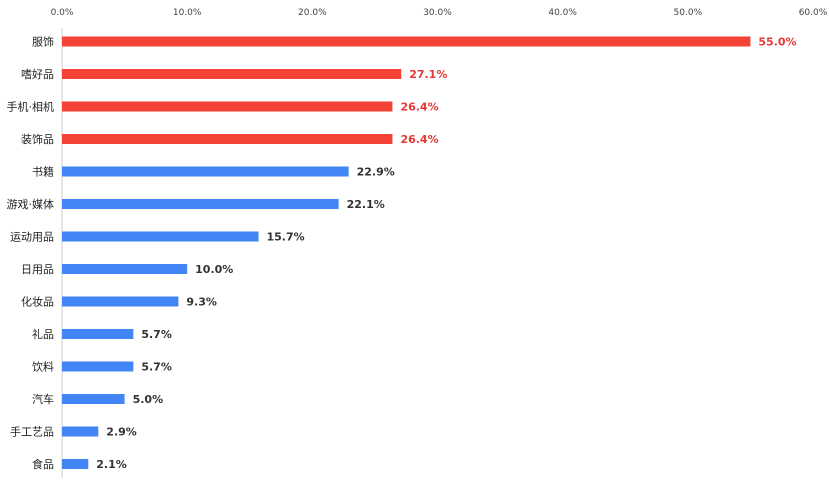 Image resolution: width=830 pixels, height=486 pixels. What do you see at coordinates (688, 13) in the screenshot?
I see `x-tick-label: 50.0%` at bounding box center [688, 13].